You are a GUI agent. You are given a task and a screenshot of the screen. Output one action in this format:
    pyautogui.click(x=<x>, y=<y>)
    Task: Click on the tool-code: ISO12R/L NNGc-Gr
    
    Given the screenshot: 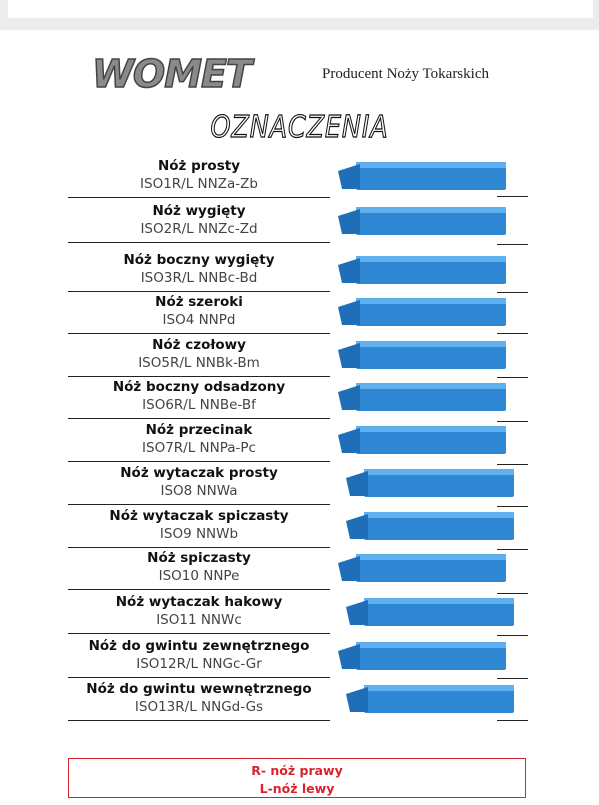 What is the action you would take?
    pyautogui.click(x=199, y=664)
    